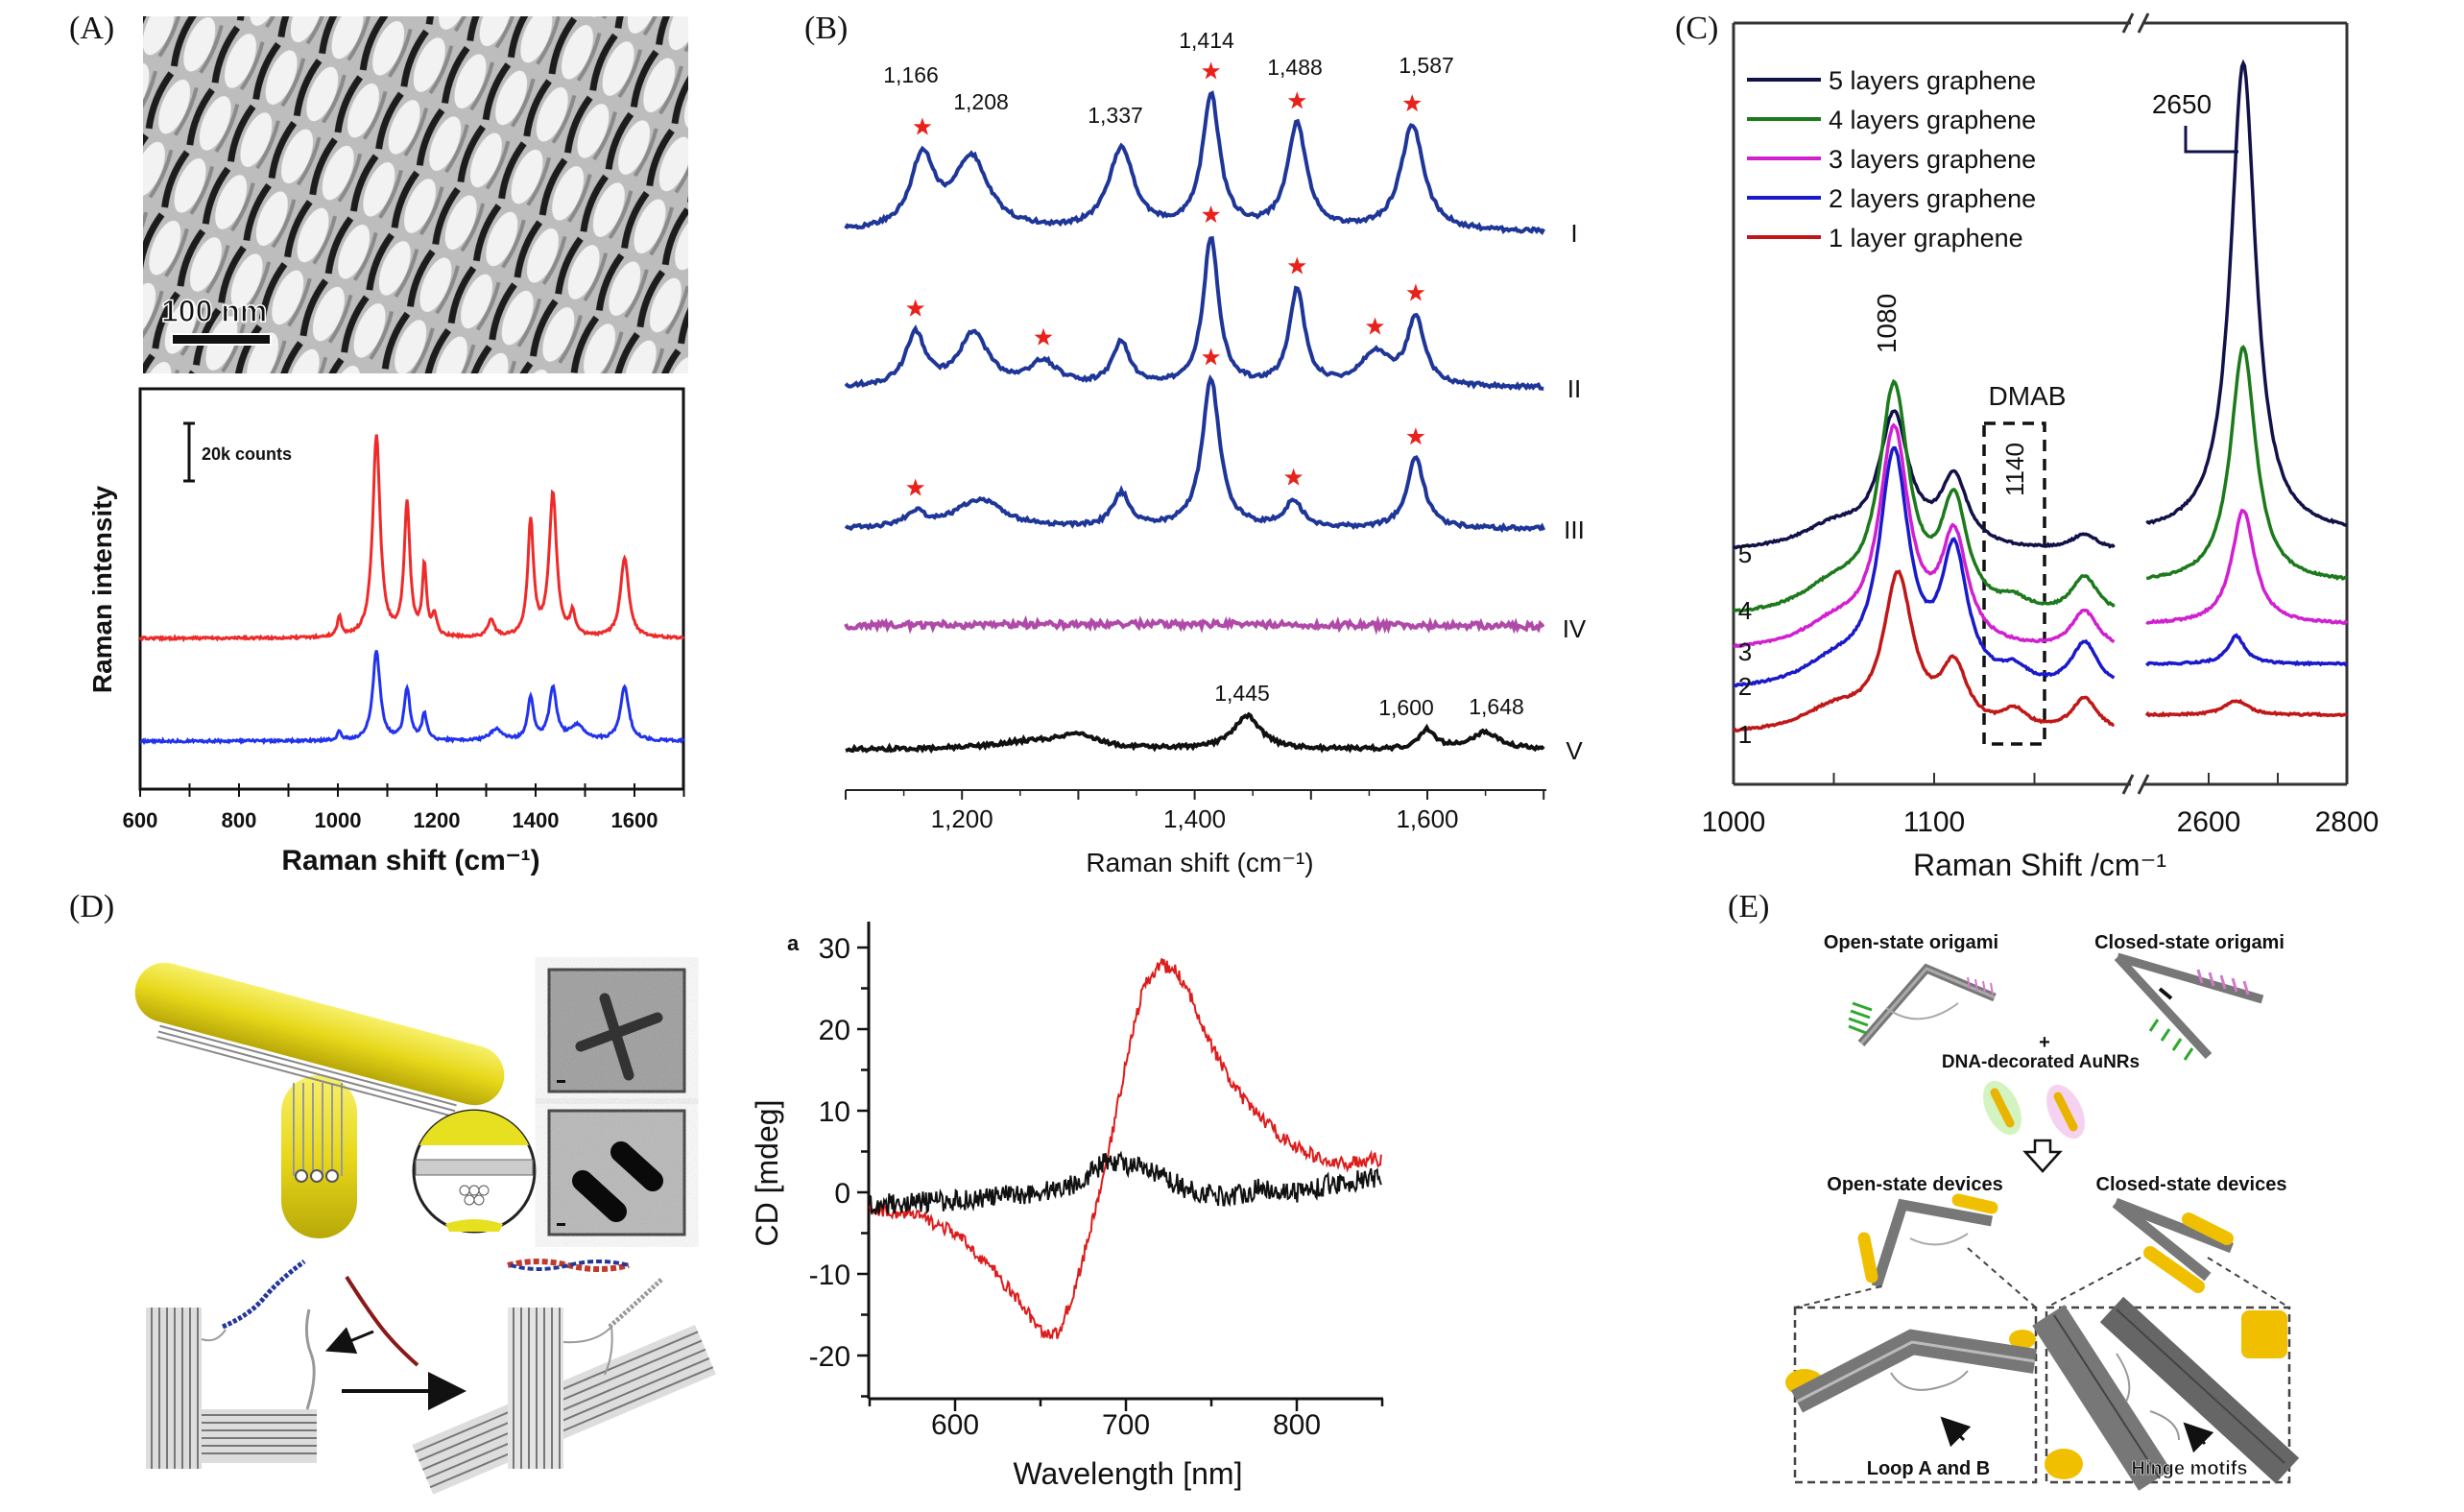  I want to click on peak-label: 1,208, so click(981, 101).